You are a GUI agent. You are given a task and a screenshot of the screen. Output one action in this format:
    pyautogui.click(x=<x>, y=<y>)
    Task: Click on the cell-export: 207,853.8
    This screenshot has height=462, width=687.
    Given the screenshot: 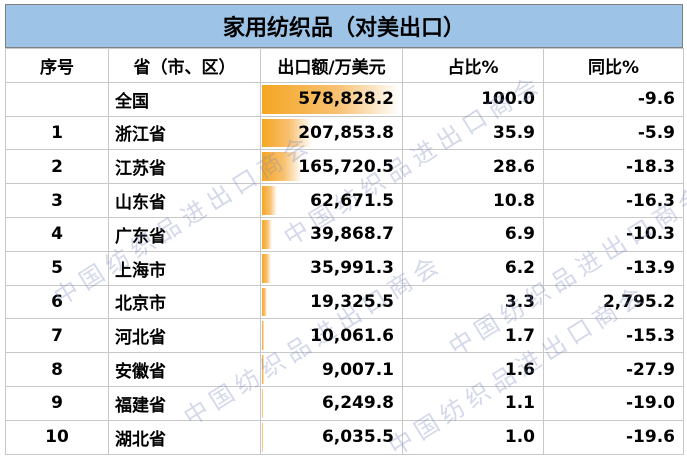 What is the action you would take?
    pyautogui.click(x=331, y=133)
    